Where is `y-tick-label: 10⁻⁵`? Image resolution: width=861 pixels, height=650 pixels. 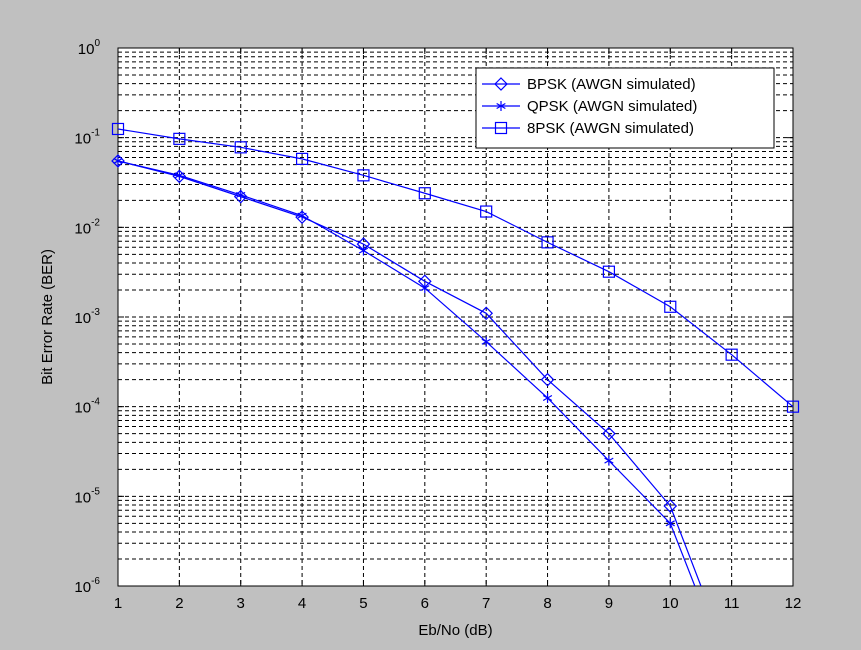 y-tick-label: 10⁻⁵ is located at coordinates (87, 496).